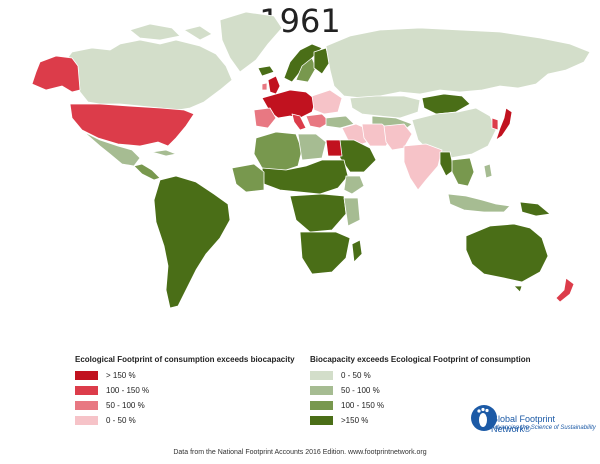 This screenshot has height=464, width=600. What do you see at coordinates (265, 118) in the screenshot?
I see `region-iberia` at bounding box center [265, 118].